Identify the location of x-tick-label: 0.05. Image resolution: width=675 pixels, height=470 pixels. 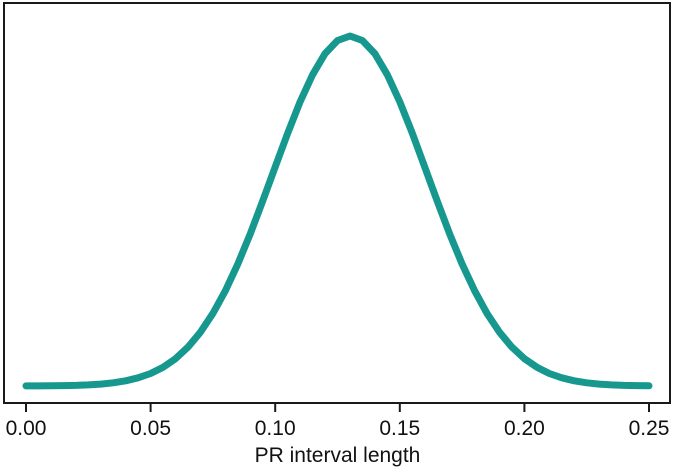
(150, 428).